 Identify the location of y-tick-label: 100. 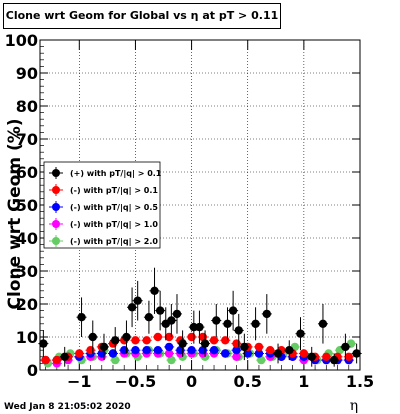
(21, 40).